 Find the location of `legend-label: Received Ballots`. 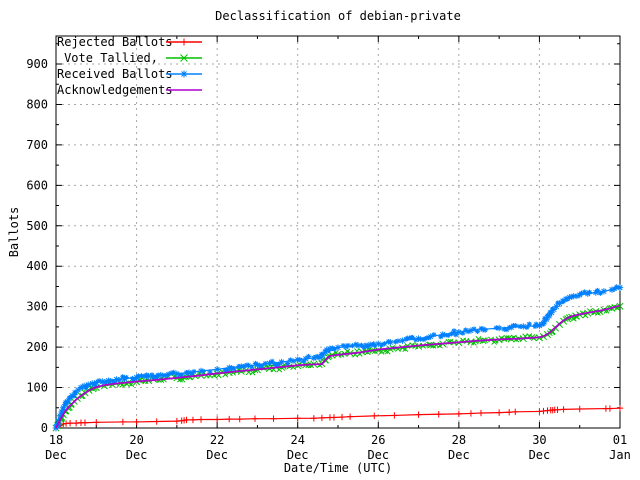

legend-label: Received Ballots is located at coordinates (115, 74).